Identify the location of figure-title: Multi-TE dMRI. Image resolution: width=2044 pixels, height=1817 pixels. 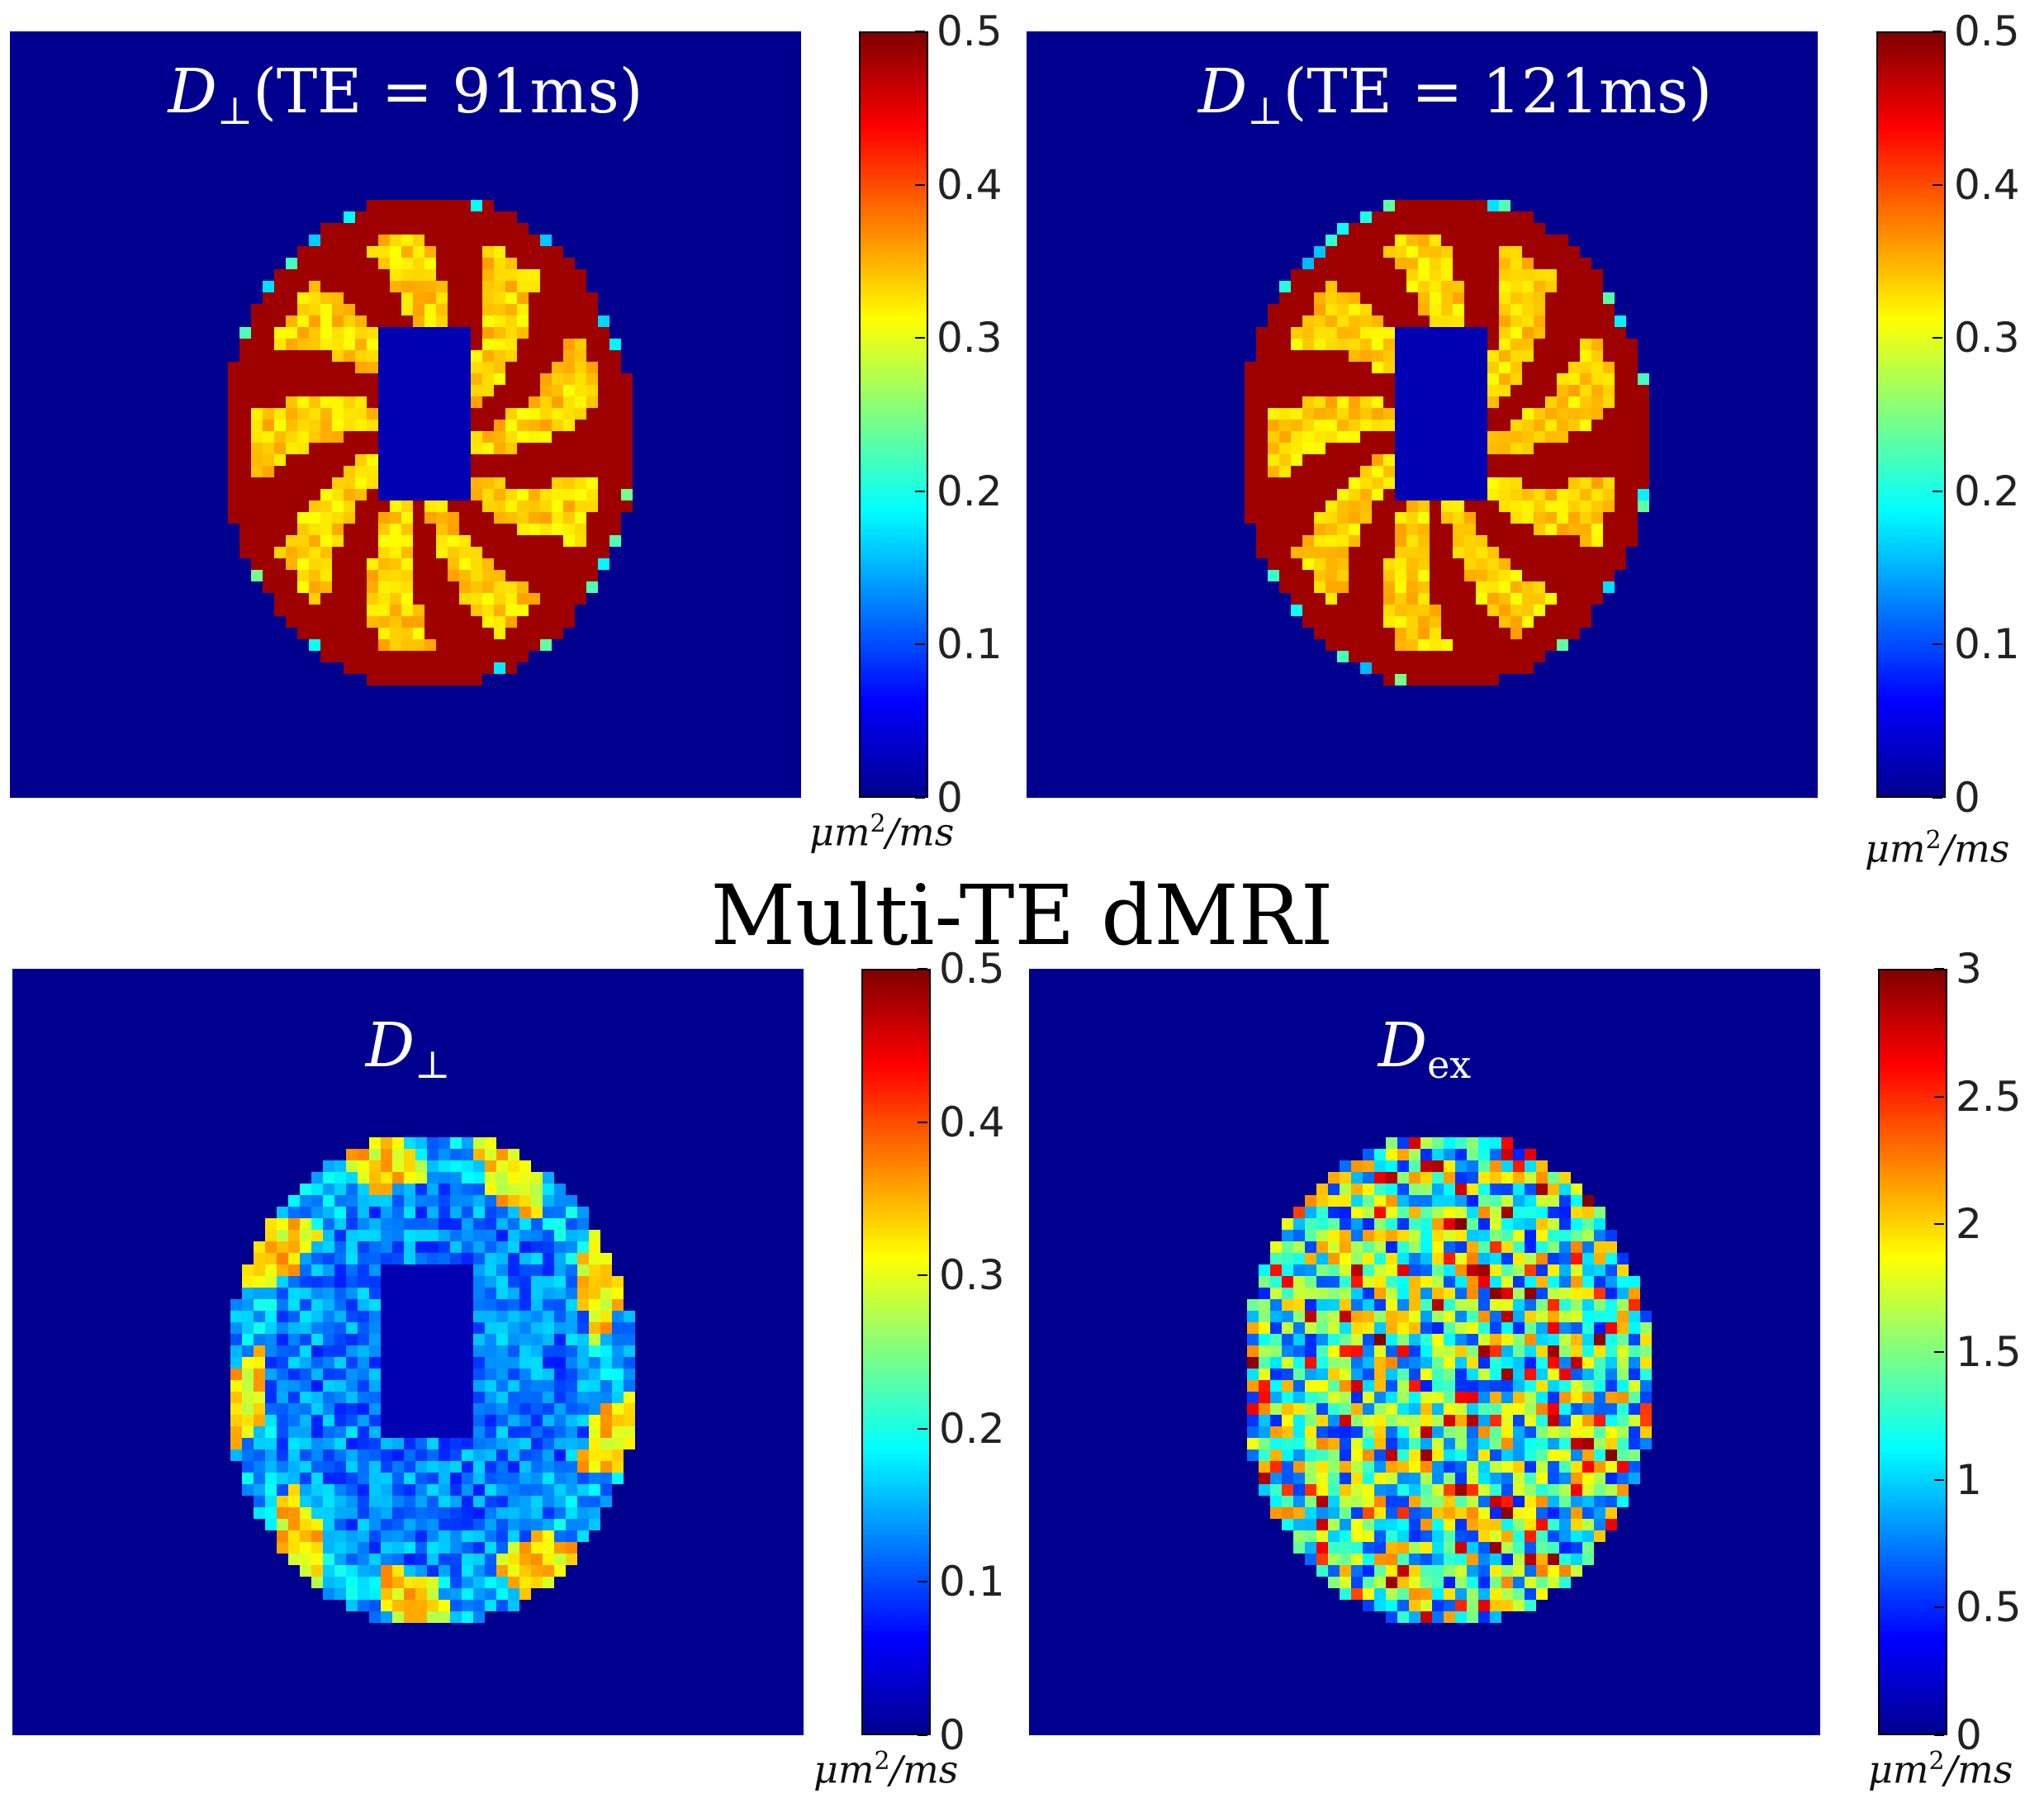
(1022, 915).